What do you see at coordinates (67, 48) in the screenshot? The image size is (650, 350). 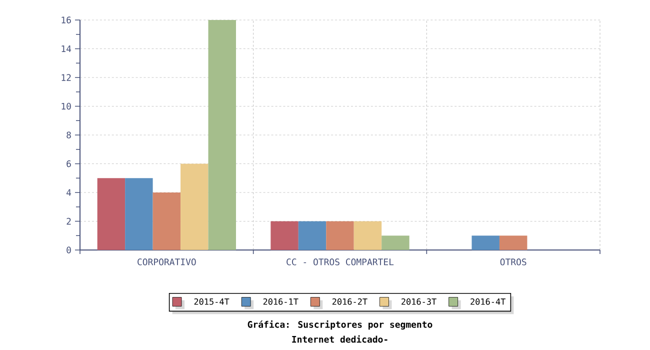 I see `y-tick-label: 14` at bounding box center [67, 48].